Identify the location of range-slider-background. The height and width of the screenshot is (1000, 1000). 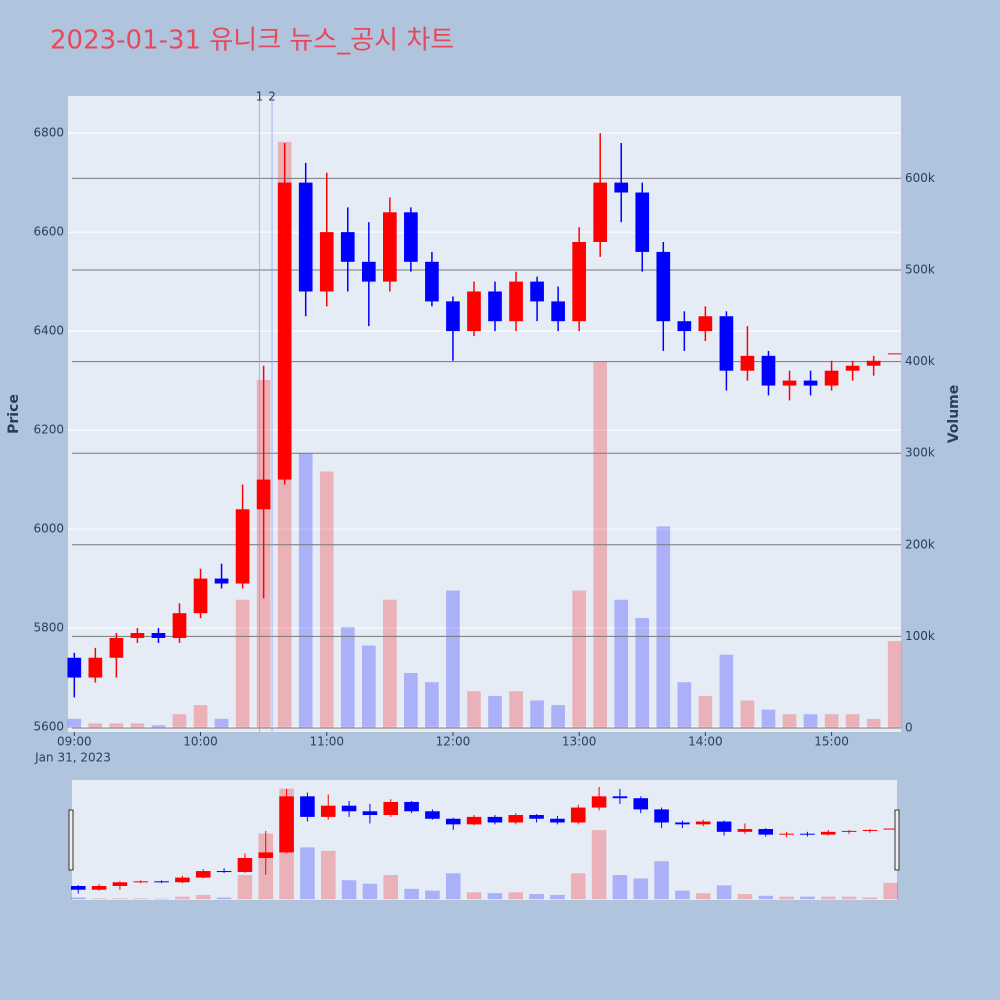
(484, 840).